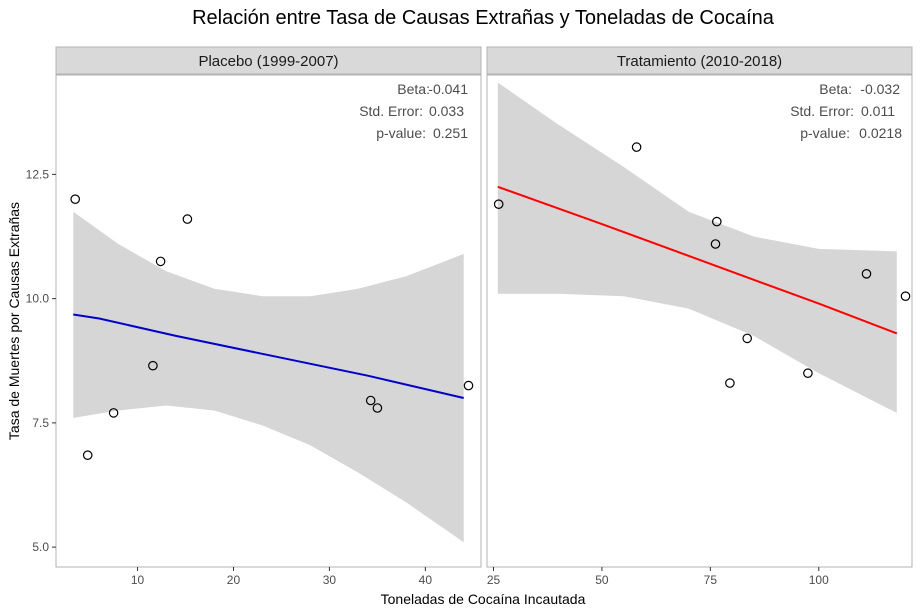 Image resolution: width=920 pixels, height=614 pixels. What do you see at coordinates (38, 299) in the screenshot?
I see `y-tick-label: 10.0` at bounding box center [38, 299].